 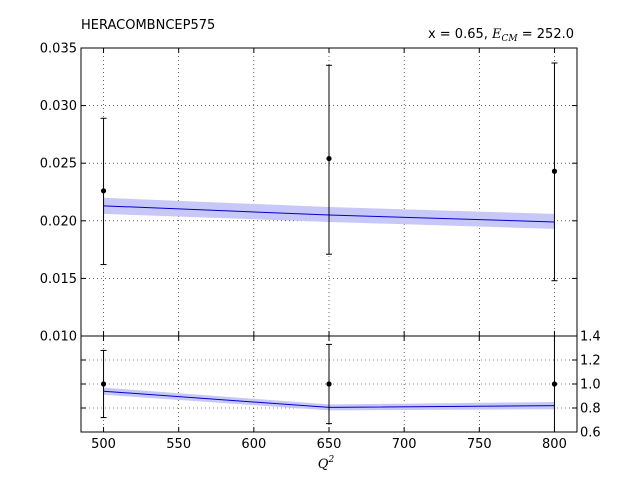 I want to click on y-tick-label: 0.025, so click(x=58, y=164).